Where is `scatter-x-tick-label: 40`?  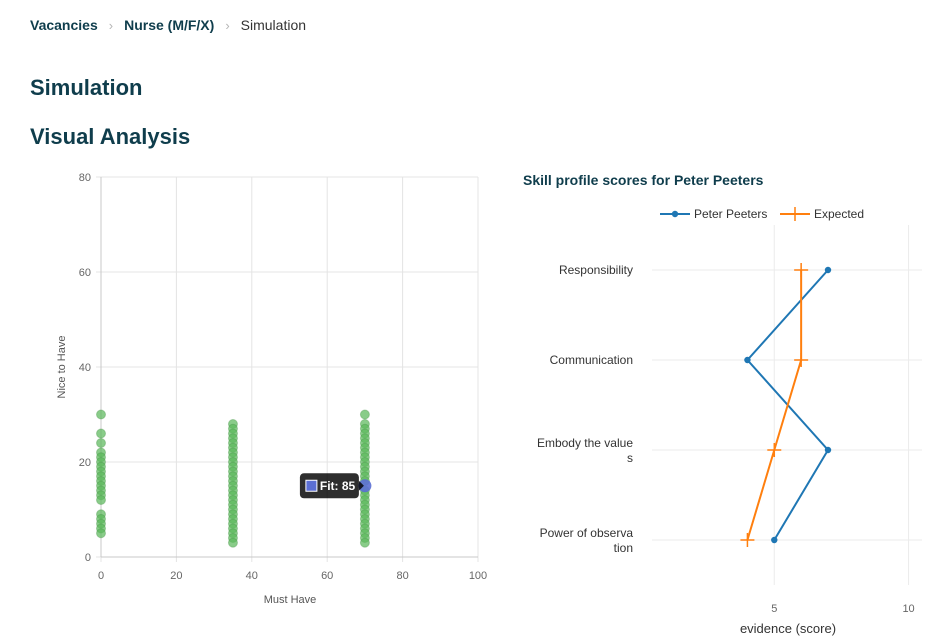
scatter-x-tick-label: 40 is located at coordinates (252, 576).